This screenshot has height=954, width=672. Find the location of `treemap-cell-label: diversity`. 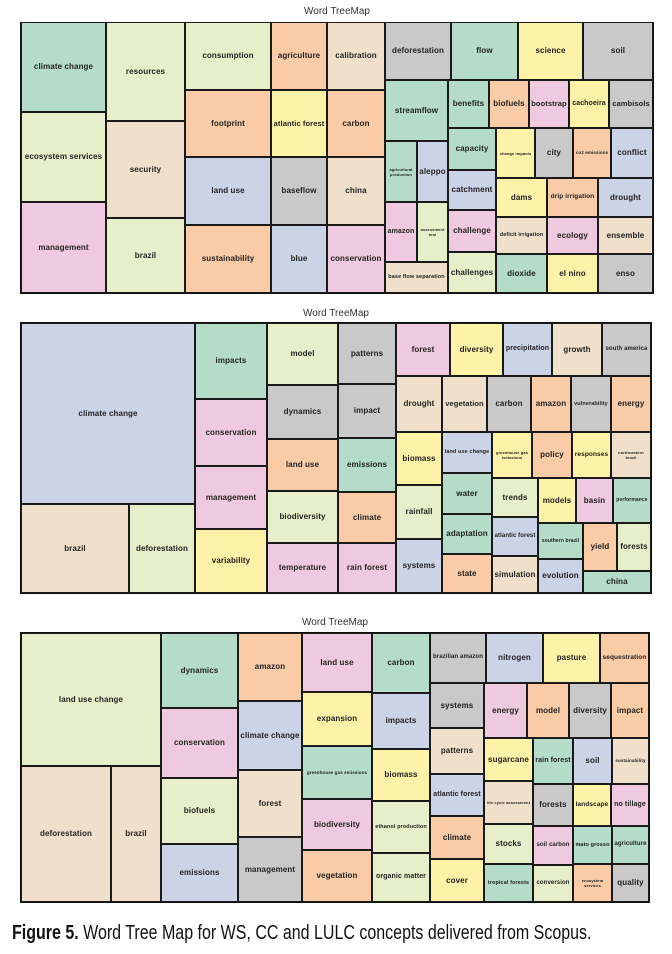

treemap-cell-label: diversity is located at coordinates (590, 710).